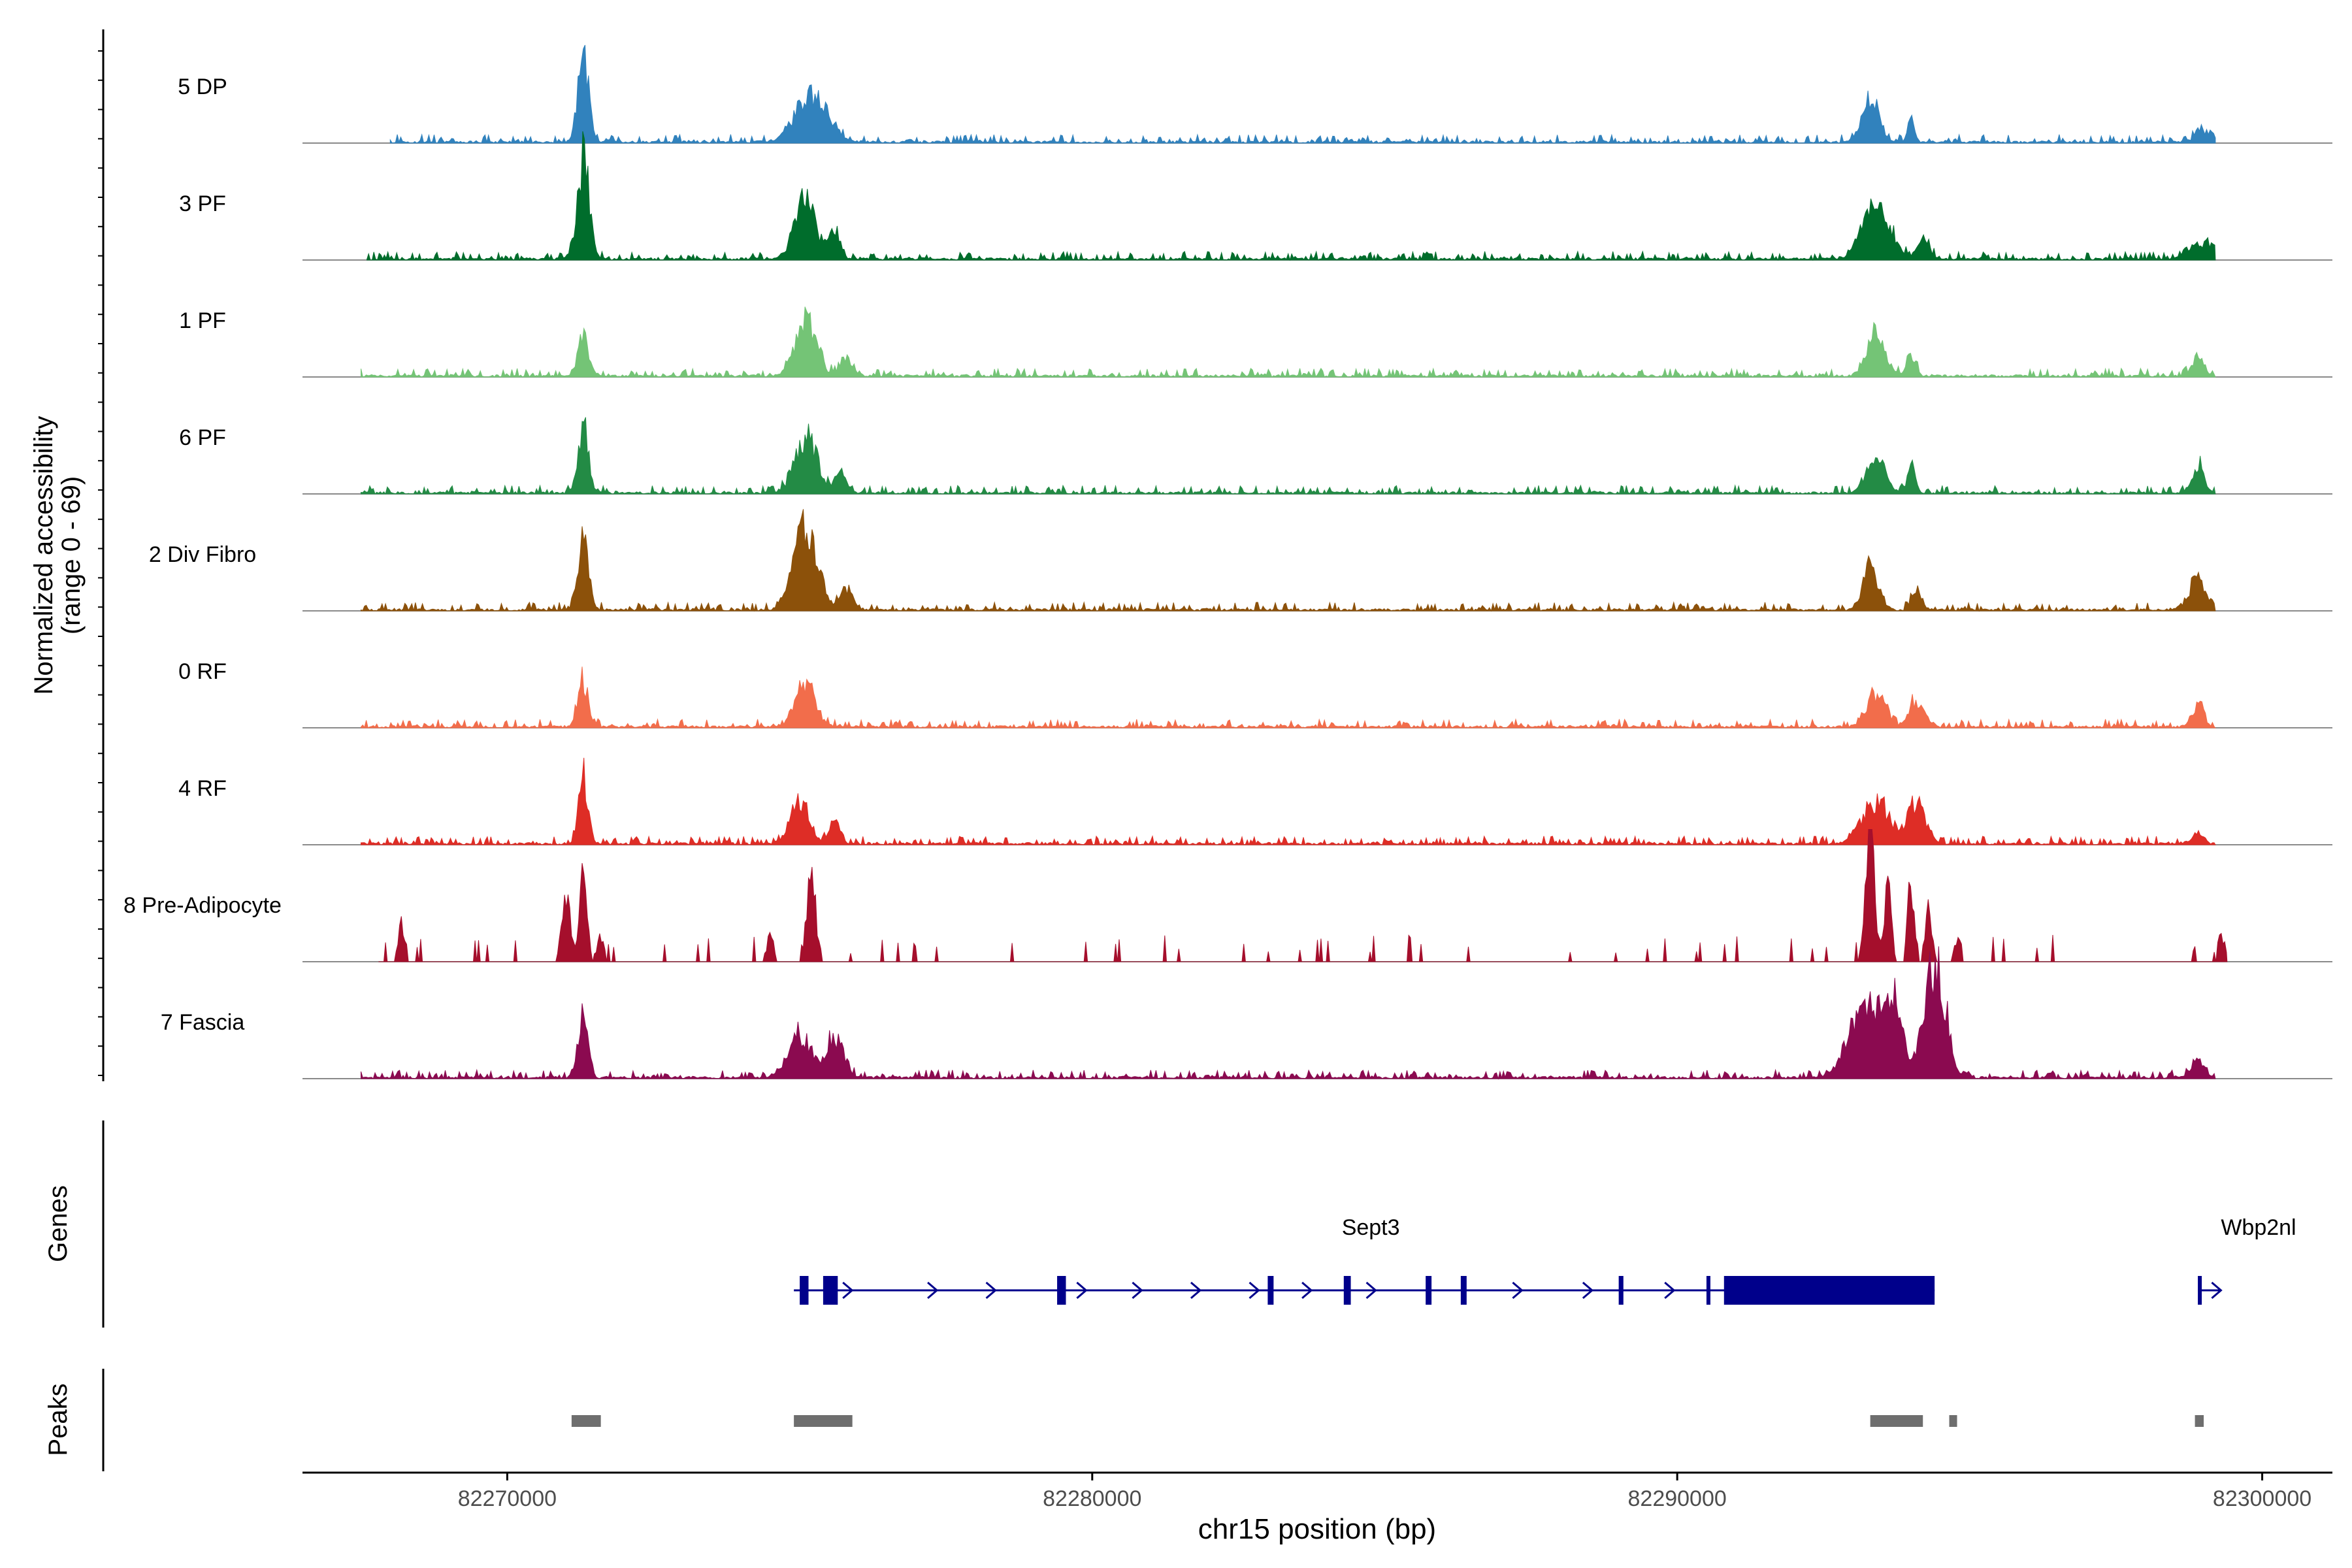 This screenshot has width=2352, height=1568. What do you see at coordinates (1387, 1421) in the screenshot?
I see `peak-regions` at bounding box center [1387, 1421].